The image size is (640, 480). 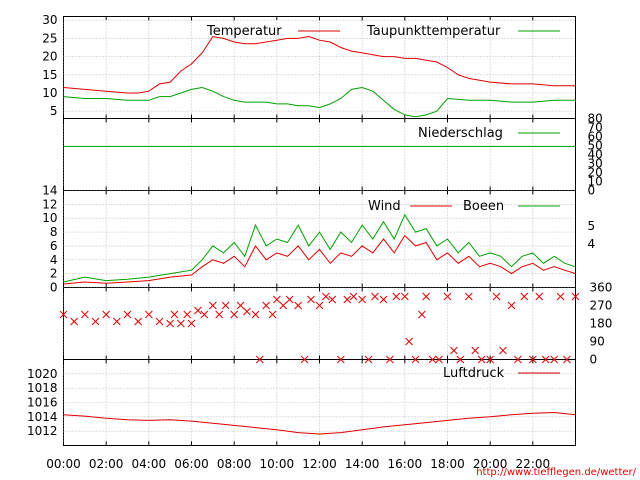 What do you see at coordinates (601, 288) in the screenshot?
I see `y-right-tick-label: 360` at bounding box center [601, 288].